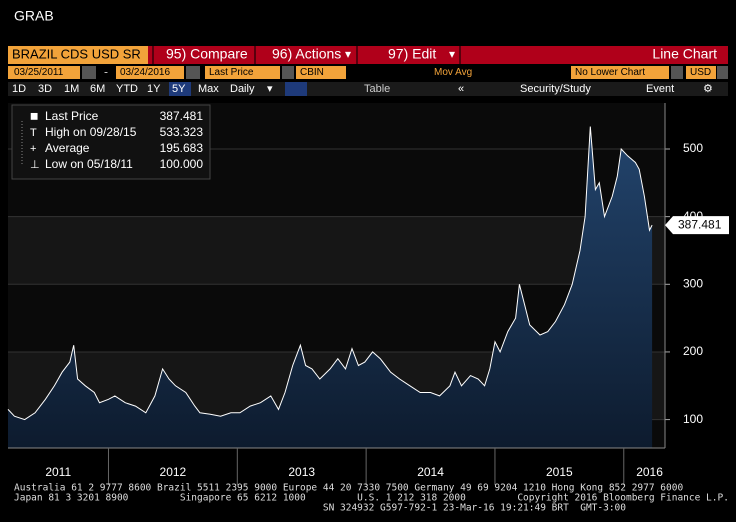 This screenshot has width=736, height=522. What do you see at coordinates (684, 54) in the screenshot?
I see `chart-type: Line Chart` at bounding box center [684, 54].